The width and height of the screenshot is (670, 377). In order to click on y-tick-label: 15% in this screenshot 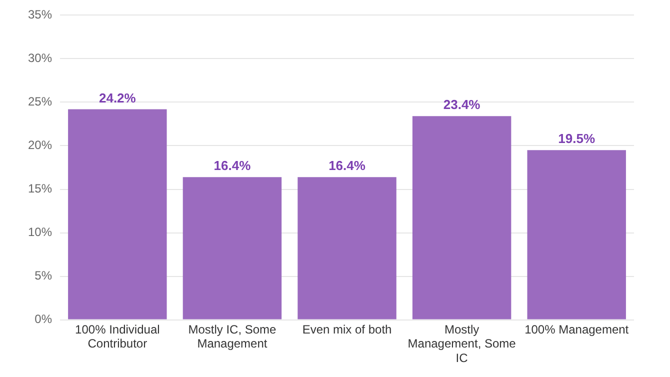, I will do `click(40, 189)`.